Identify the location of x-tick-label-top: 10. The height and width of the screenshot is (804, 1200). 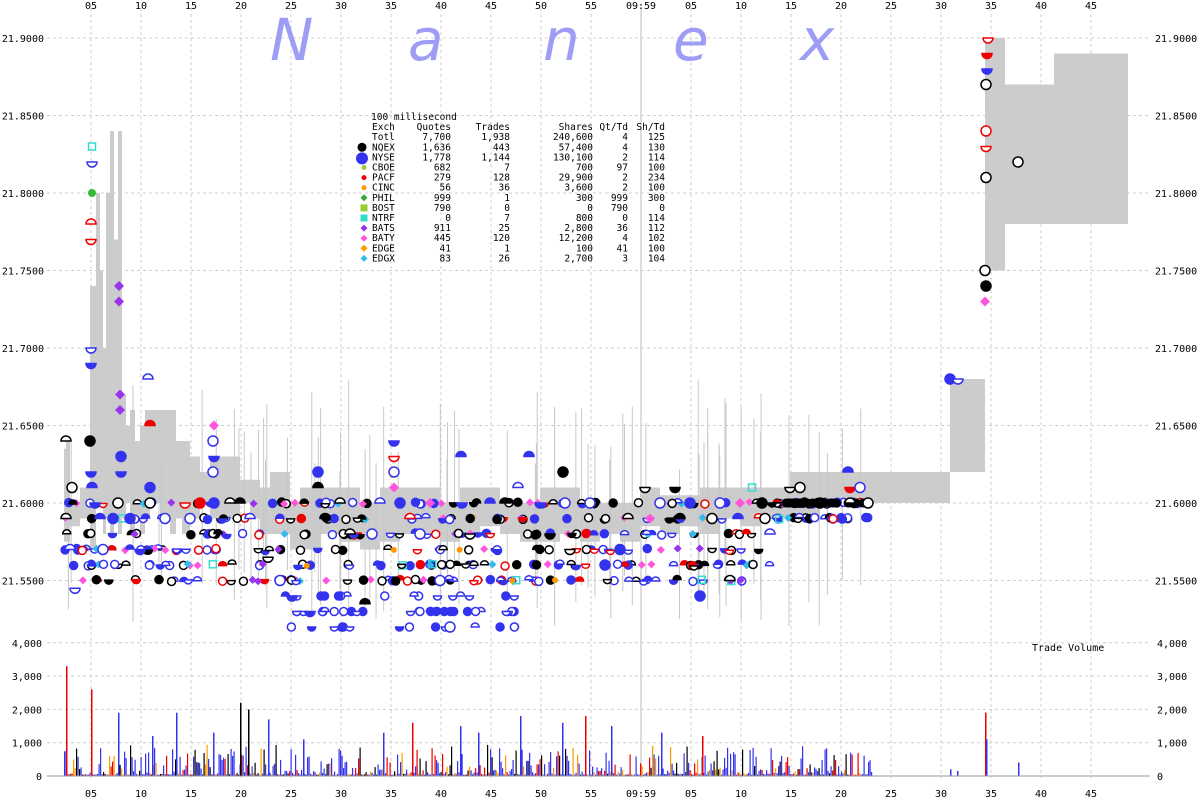
(741, 6).